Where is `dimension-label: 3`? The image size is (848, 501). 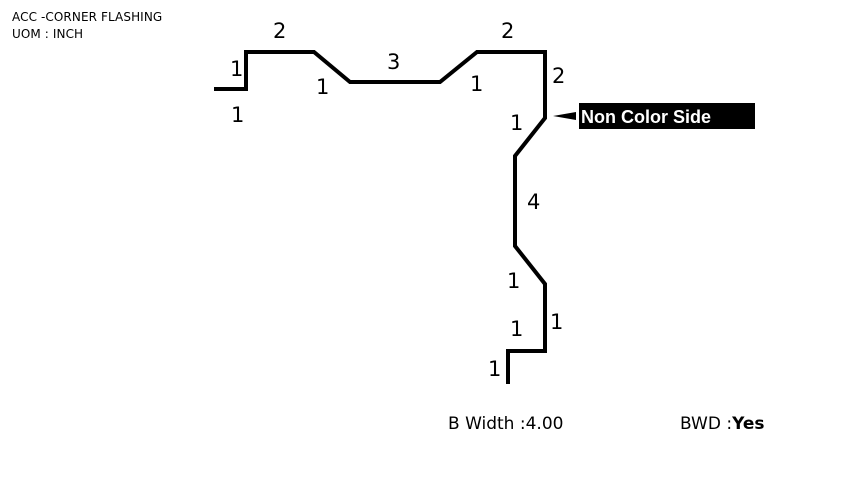 dimension-label: 3 is located at coordinates (393, 62).